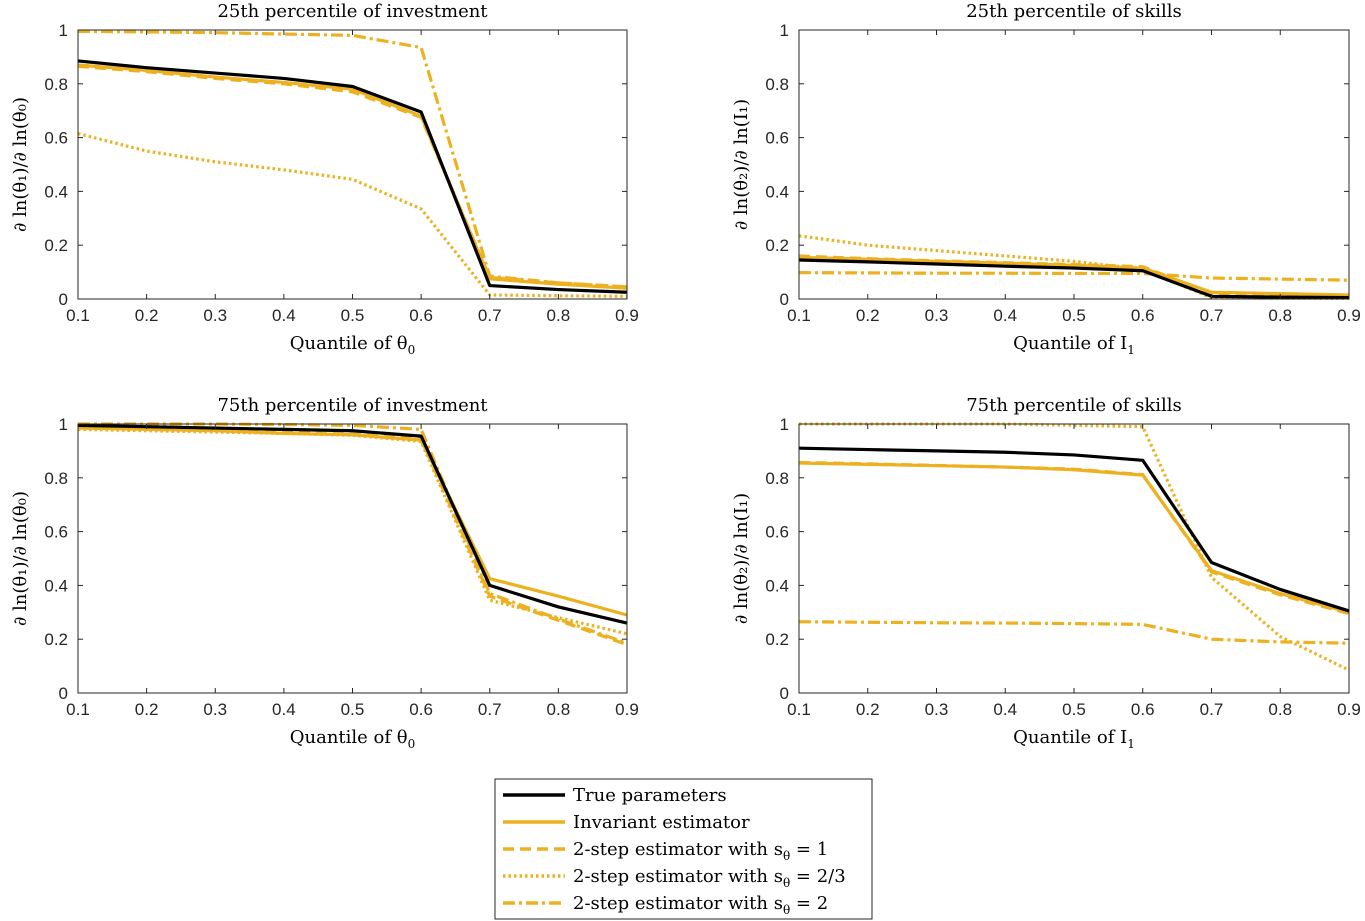 Image resolution: width=1365 pixels, height=921 pixels. Describe the element at coordinates (1074, 11) in the screenshot. I see `chart-title: 25th percentile of skills` at that location.